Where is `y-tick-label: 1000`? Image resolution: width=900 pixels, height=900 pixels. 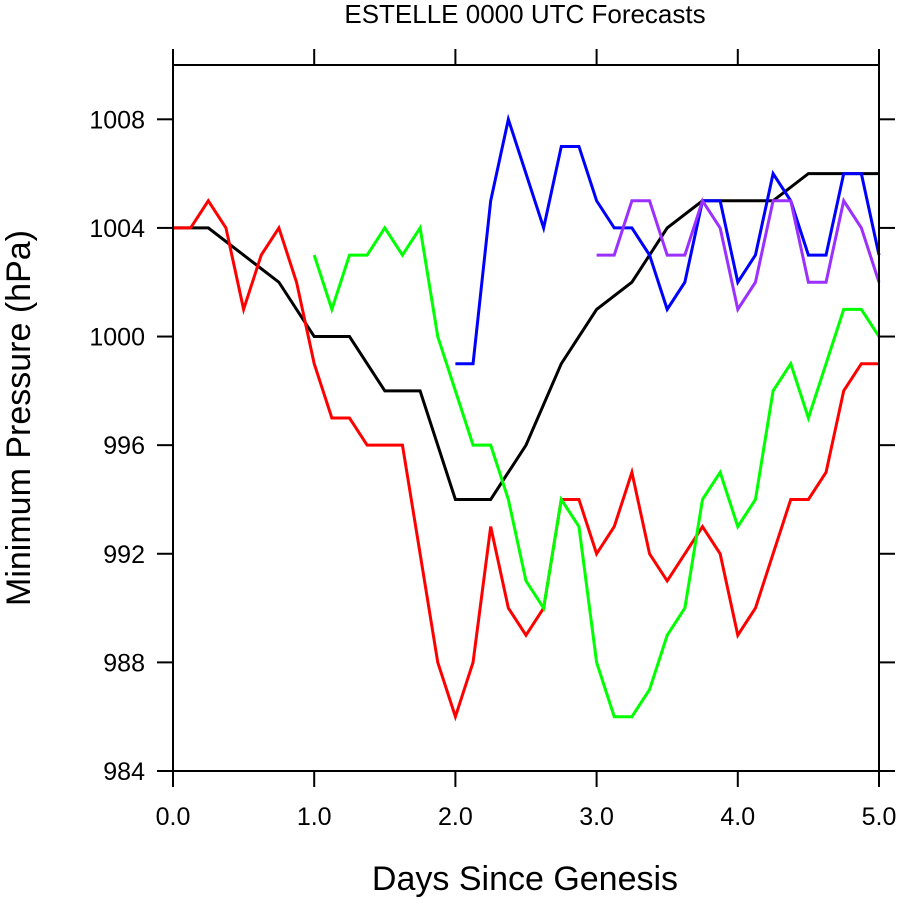
y-tick-label: 1000 is located at coordinates (117, 338).